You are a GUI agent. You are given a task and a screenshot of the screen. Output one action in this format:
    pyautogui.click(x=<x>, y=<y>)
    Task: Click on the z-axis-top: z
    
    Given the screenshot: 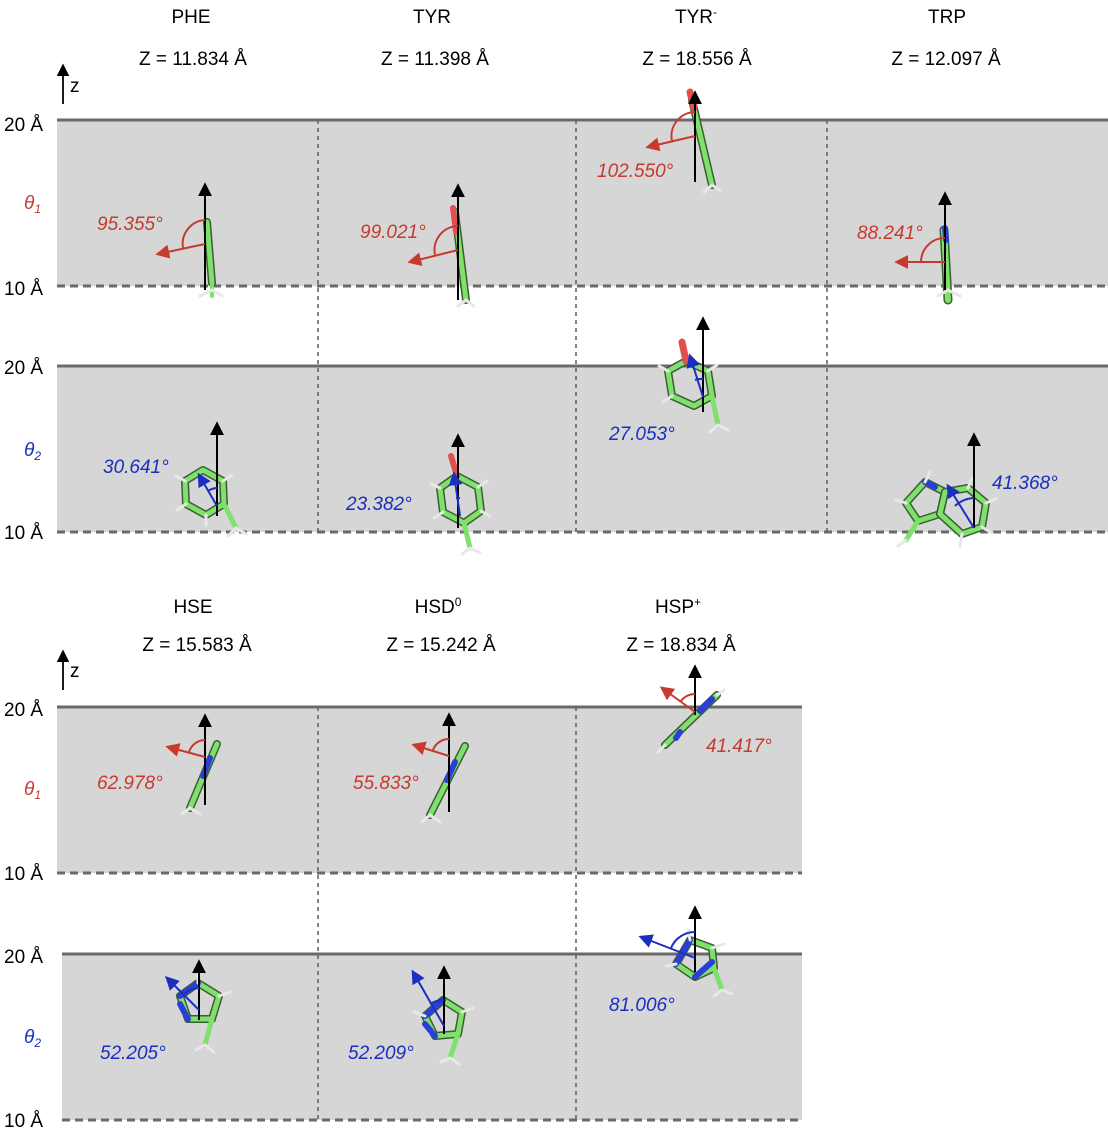 What is the action you would take?
    pyautogui.click(x=68, y=83)
    